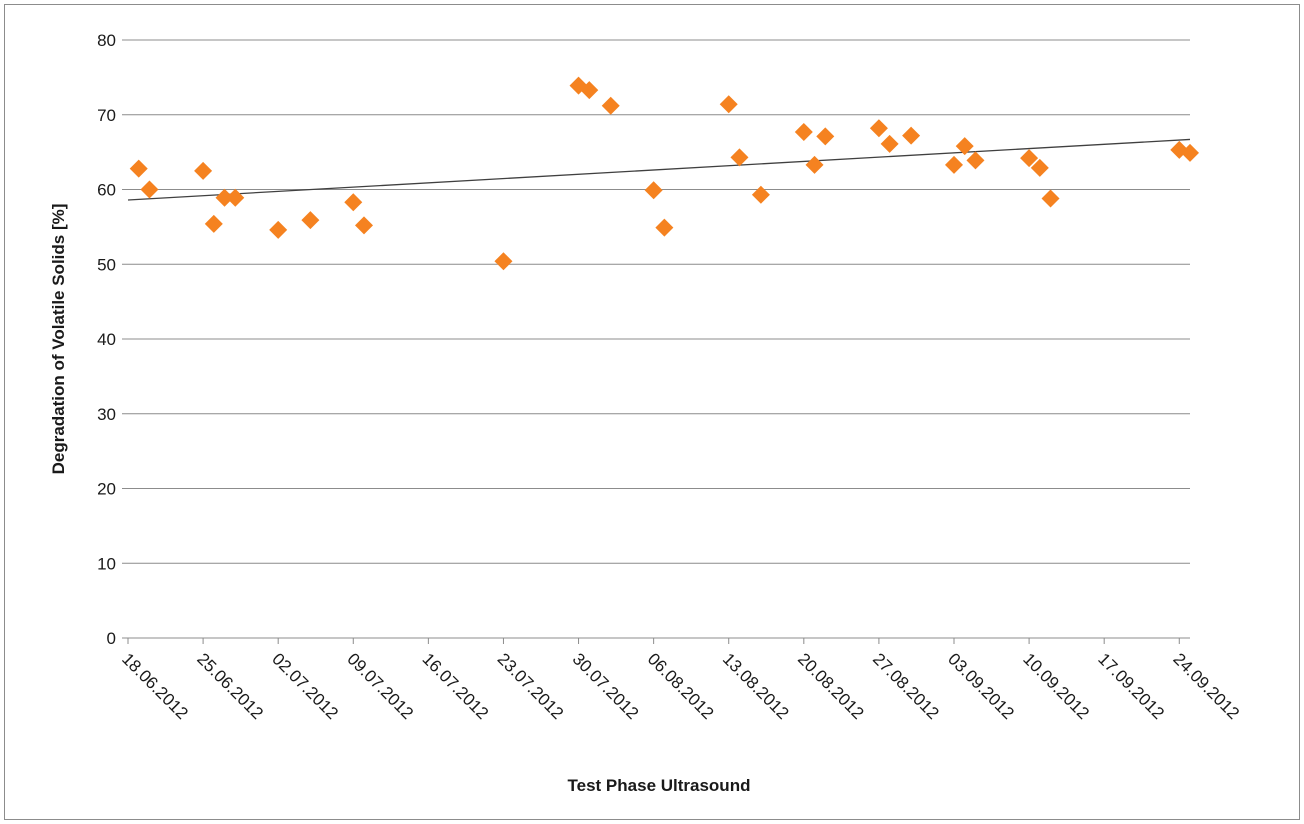 The image size is (1304, 824). Describe the element at coordinates (155, 686) in the screenshot. I see `x-tick-label: 18.06.2012` at that location.